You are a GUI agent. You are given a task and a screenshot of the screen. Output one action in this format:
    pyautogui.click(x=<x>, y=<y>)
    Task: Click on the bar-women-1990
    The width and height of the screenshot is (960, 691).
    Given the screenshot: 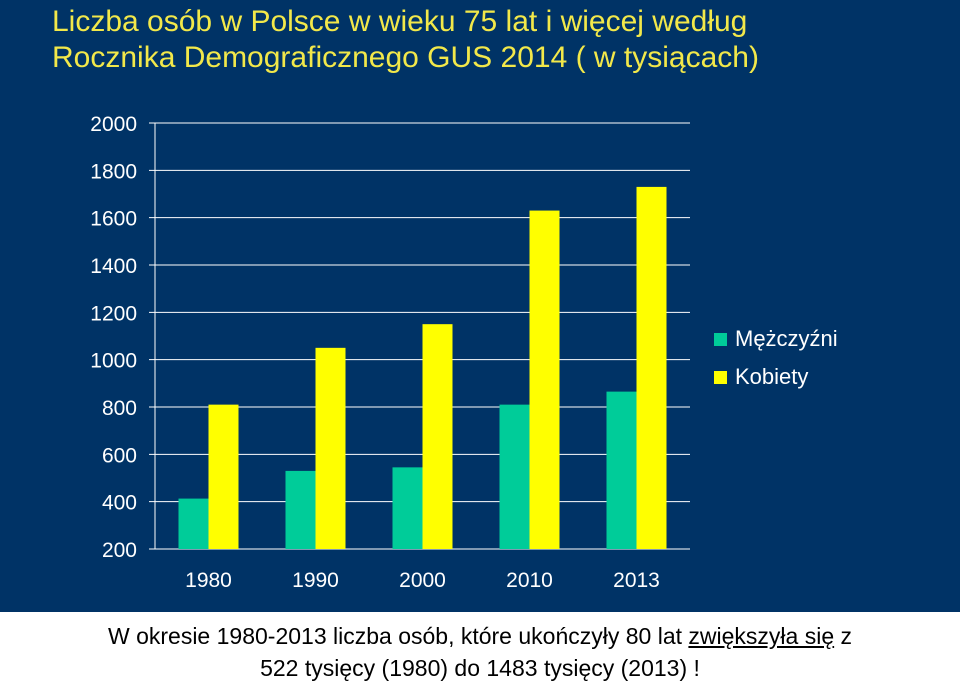 What is the action you would take?
    pyautogui.click(x=330, y=448)
    